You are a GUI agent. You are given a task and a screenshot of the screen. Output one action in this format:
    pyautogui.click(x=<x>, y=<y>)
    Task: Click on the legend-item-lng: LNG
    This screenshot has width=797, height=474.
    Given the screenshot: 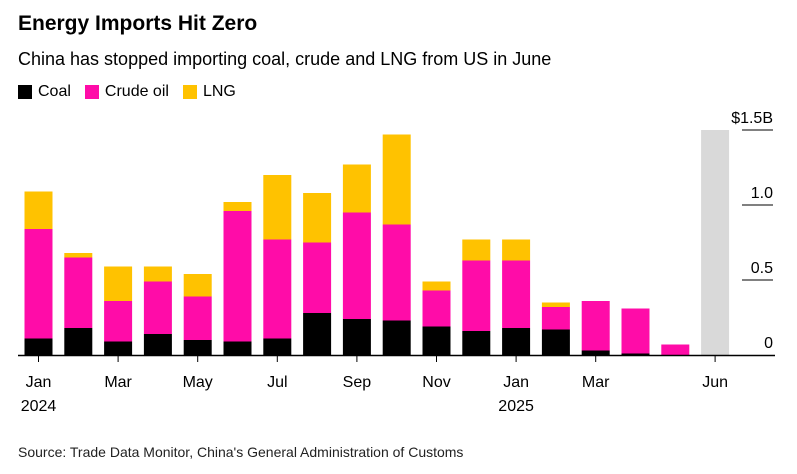 What is the action you would take?
    pyautogui.click(x=209, y=92)
    